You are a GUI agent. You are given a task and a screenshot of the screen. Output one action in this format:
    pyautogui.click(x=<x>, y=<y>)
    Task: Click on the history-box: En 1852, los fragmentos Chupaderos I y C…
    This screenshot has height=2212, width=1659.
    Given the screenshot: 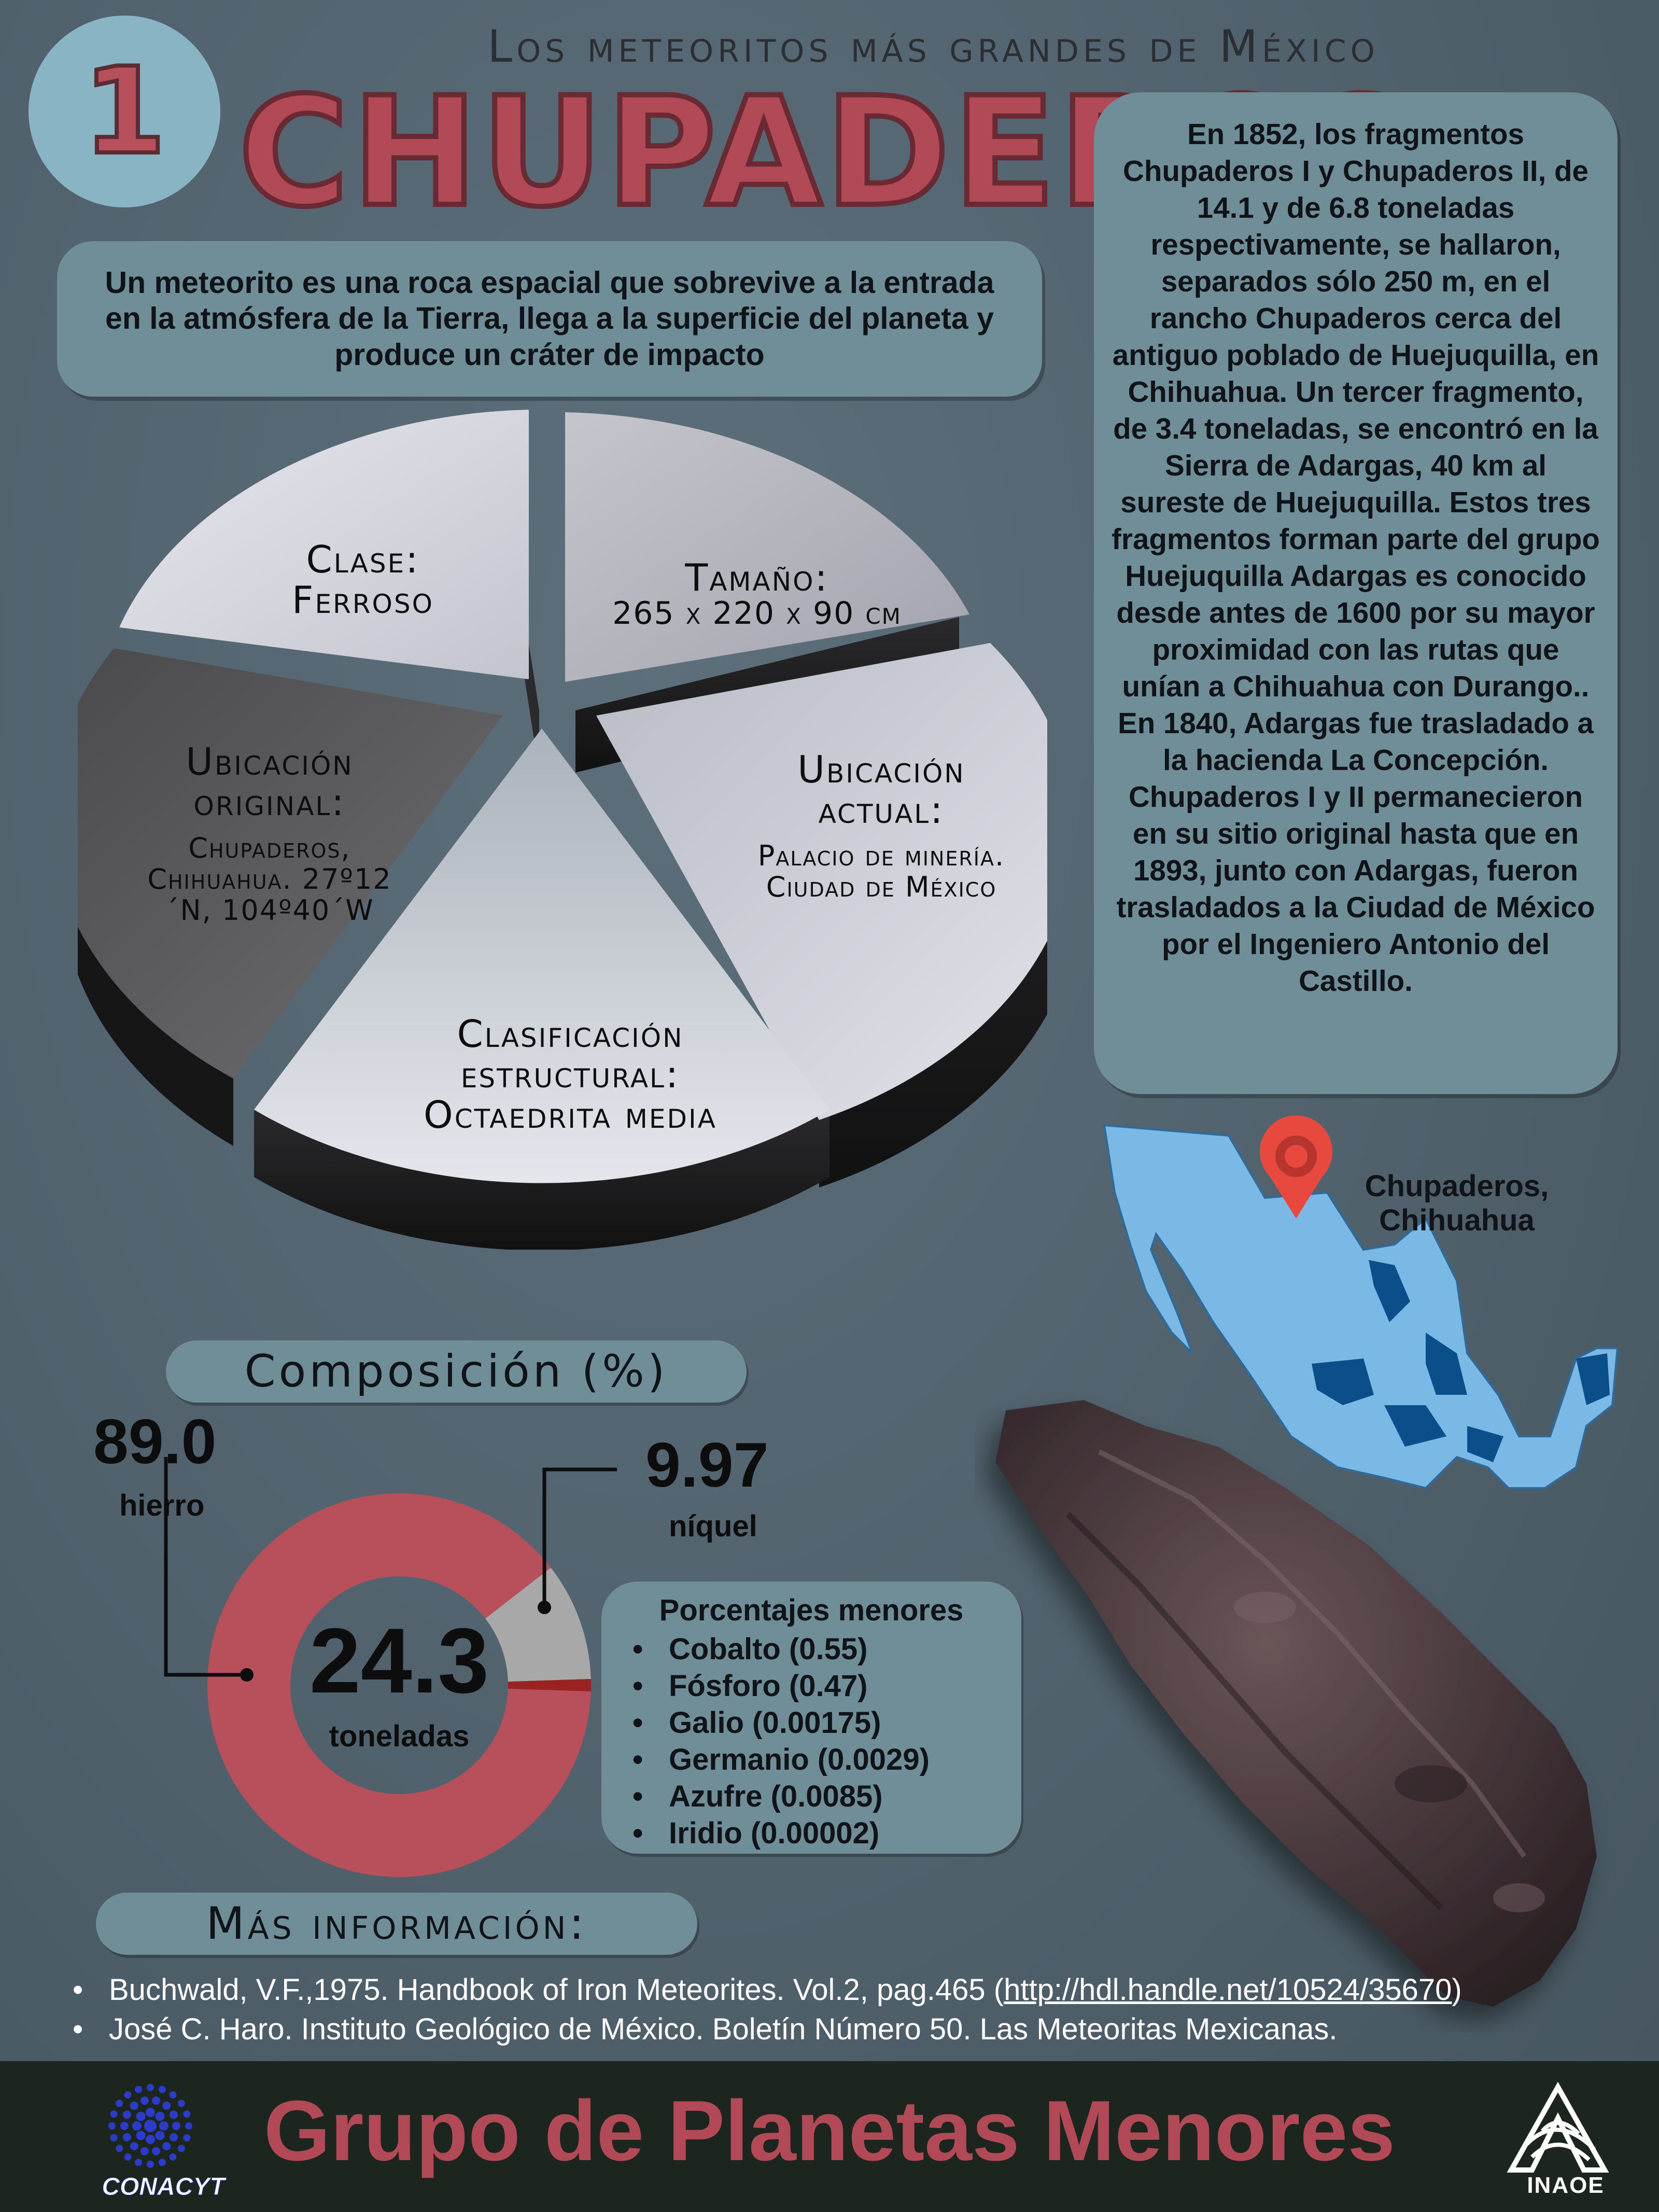 What is the action you would take?
    pyautogui.click(x=1356, y=593)
    